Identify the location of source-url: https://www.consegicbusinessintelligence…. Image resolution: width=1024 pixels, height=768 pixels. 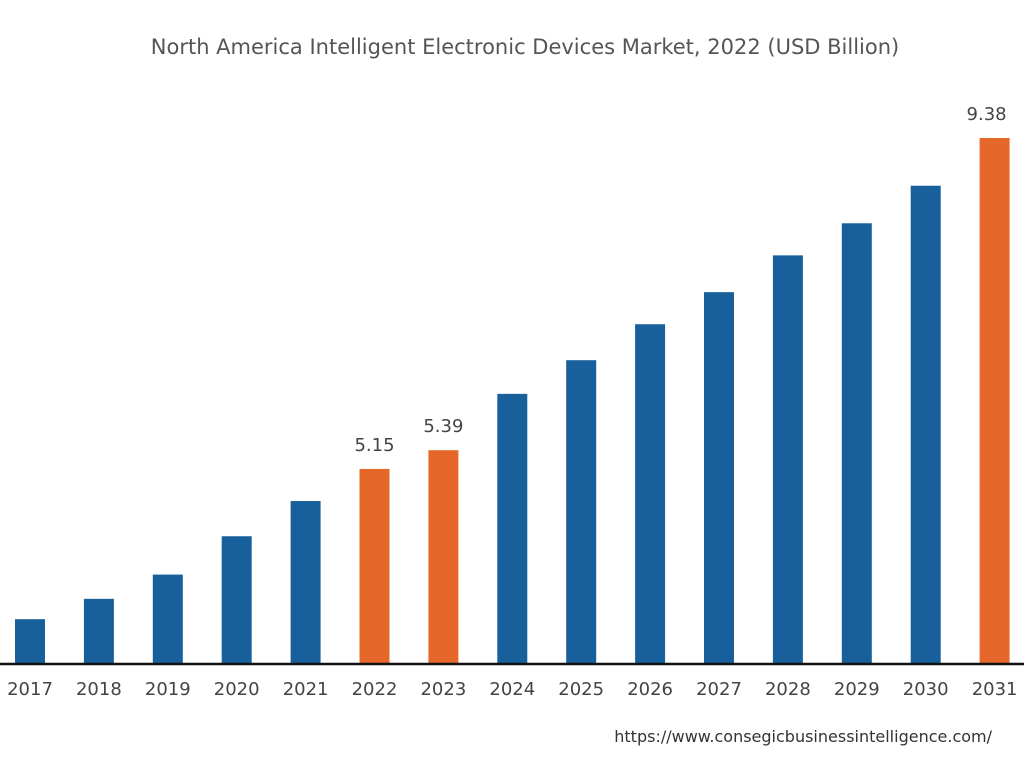
(803, 736).